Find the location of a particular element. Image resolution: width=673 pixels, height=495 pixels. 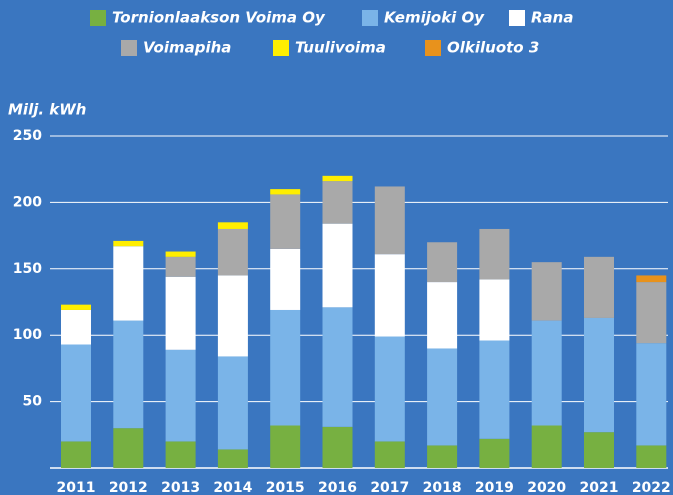

y-tick-label: 250 is located at coordinates (27, 136).